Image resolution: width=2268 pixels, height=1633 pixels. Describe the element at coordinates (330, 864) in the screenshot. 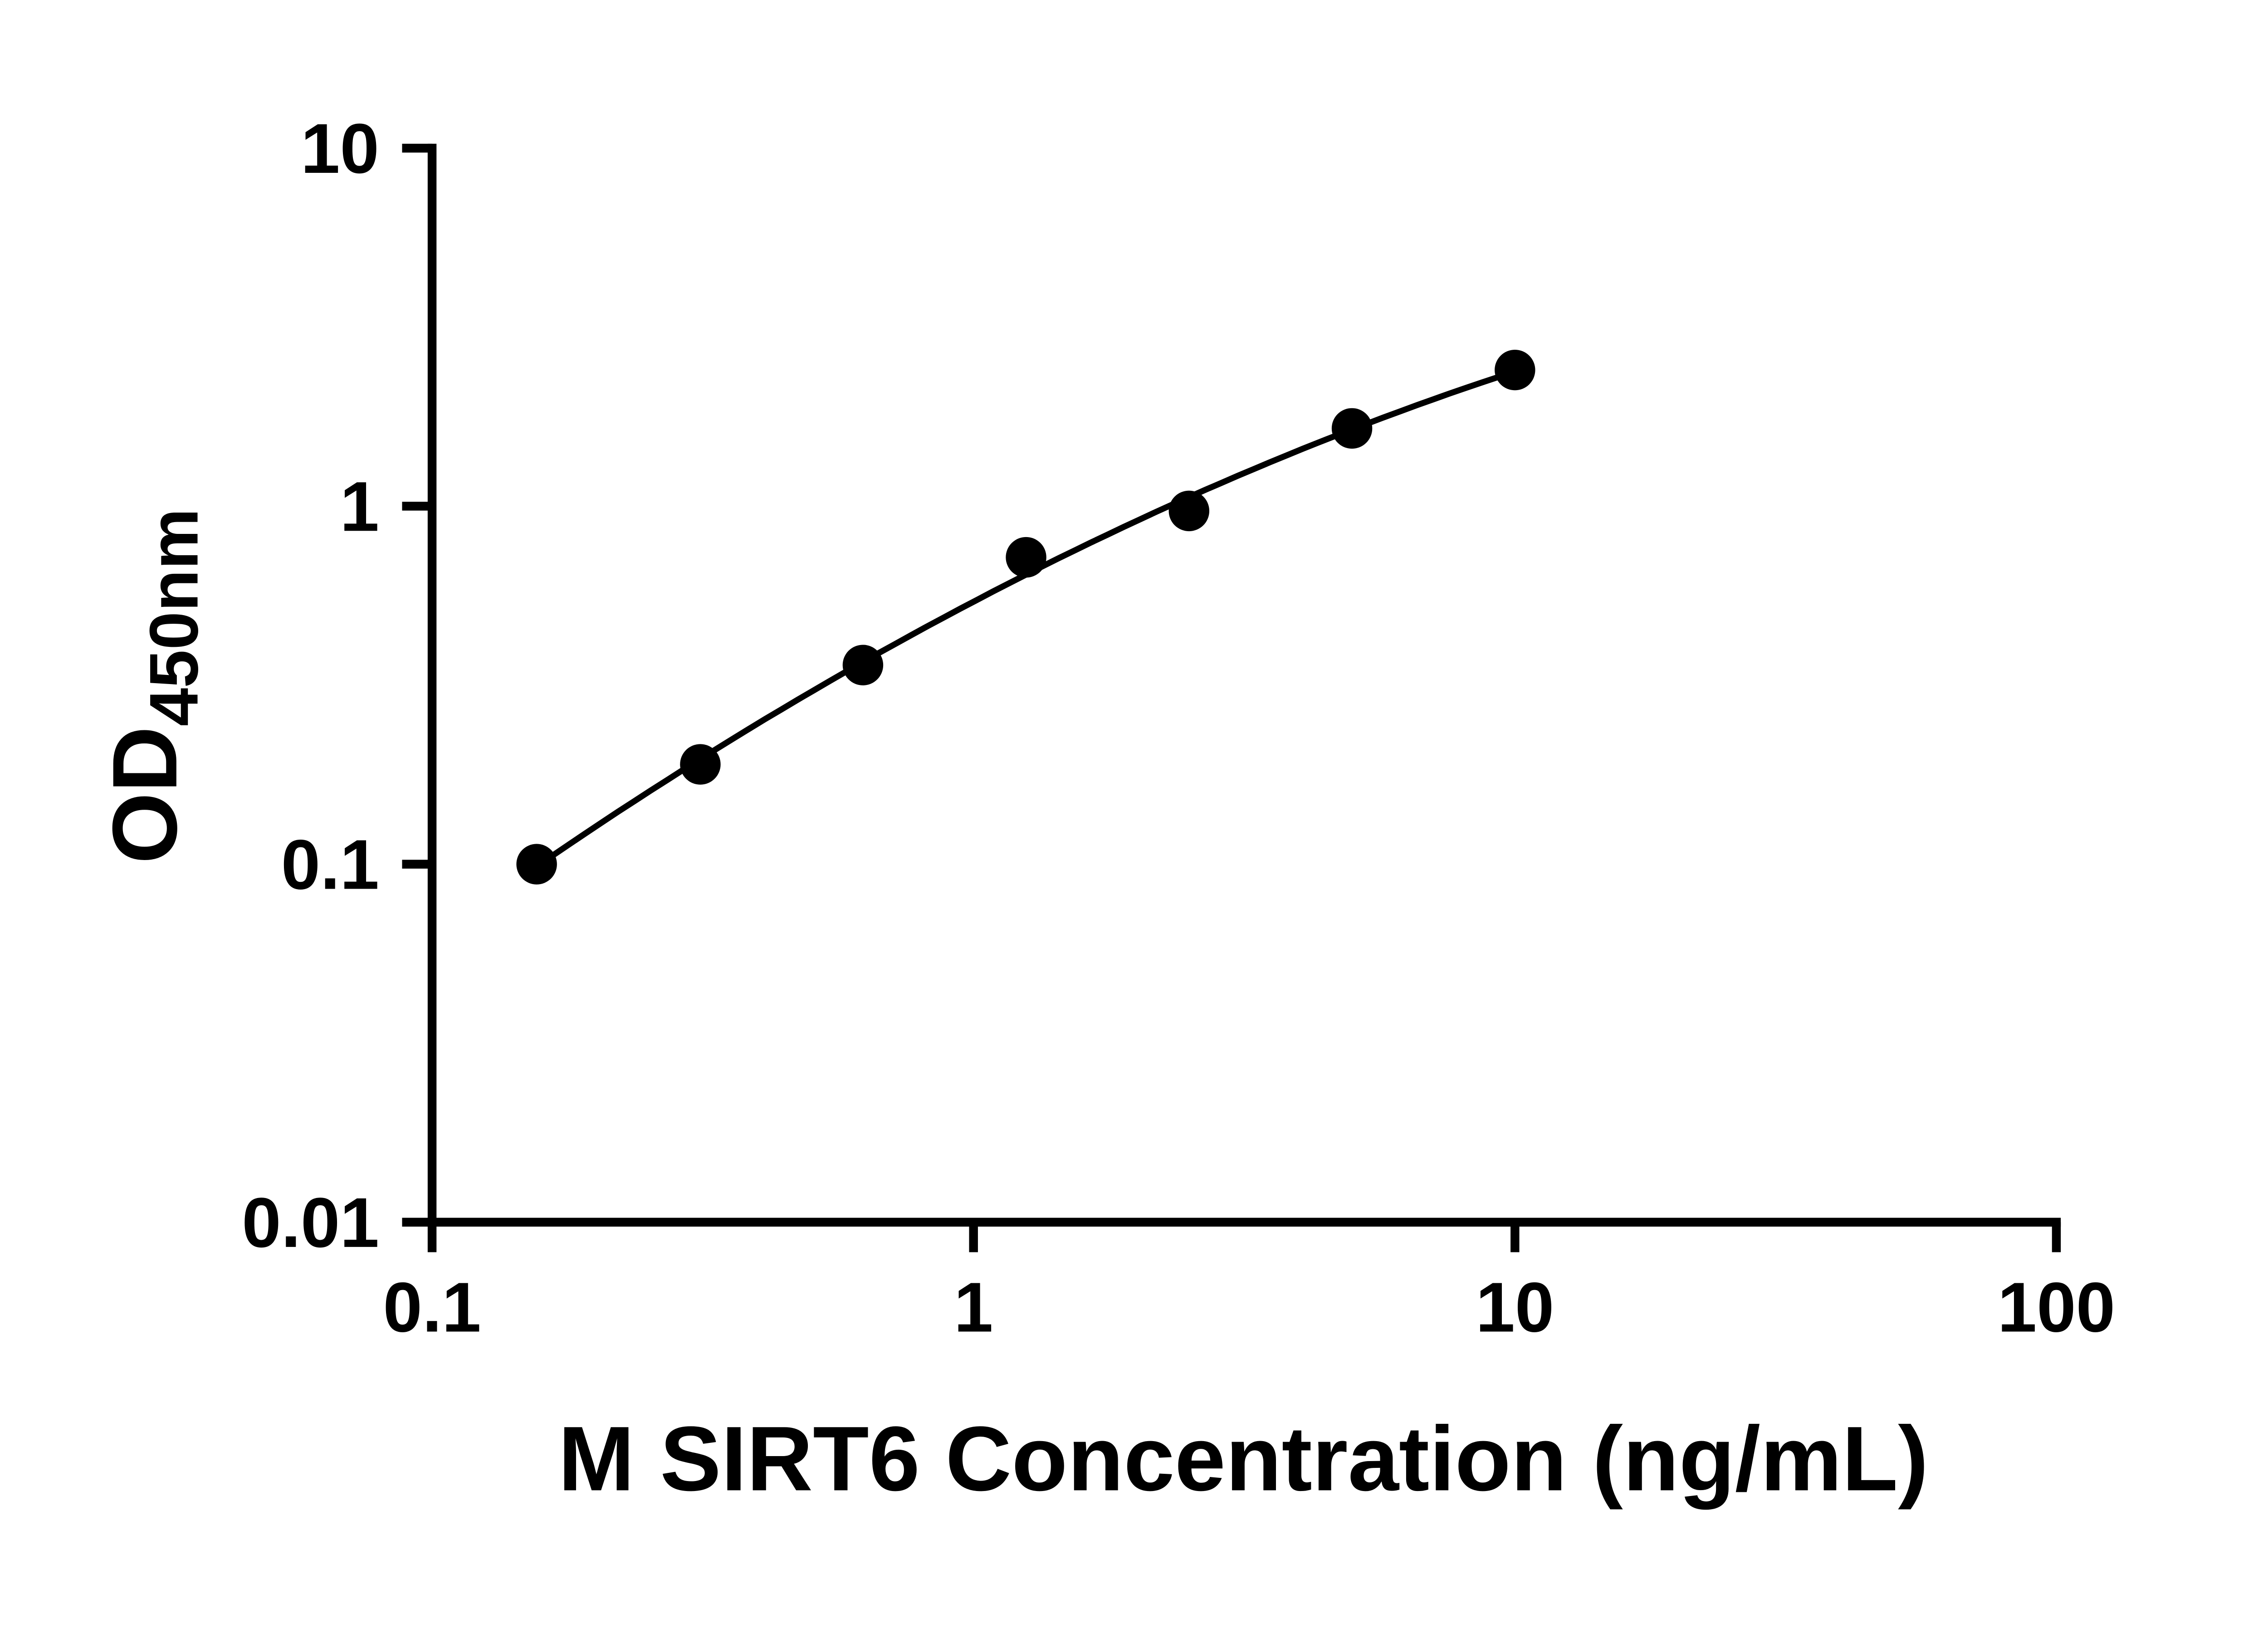

I see `y-axis-tick-label: 0.1` at that location.